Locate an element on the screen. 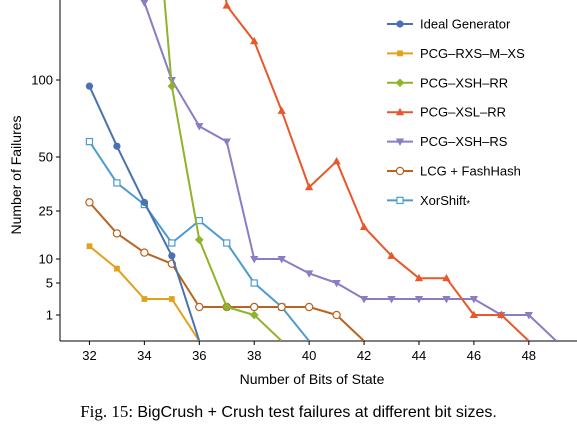  series-ideal-generator is located at coordinates (143, 211).